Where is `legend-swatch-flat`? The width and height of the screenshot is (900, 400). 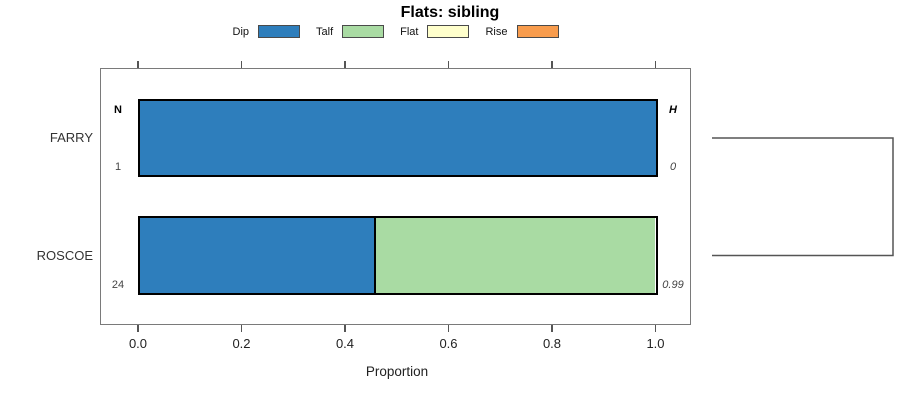 legend-swatch-flat is located at coordinates (448, 31).